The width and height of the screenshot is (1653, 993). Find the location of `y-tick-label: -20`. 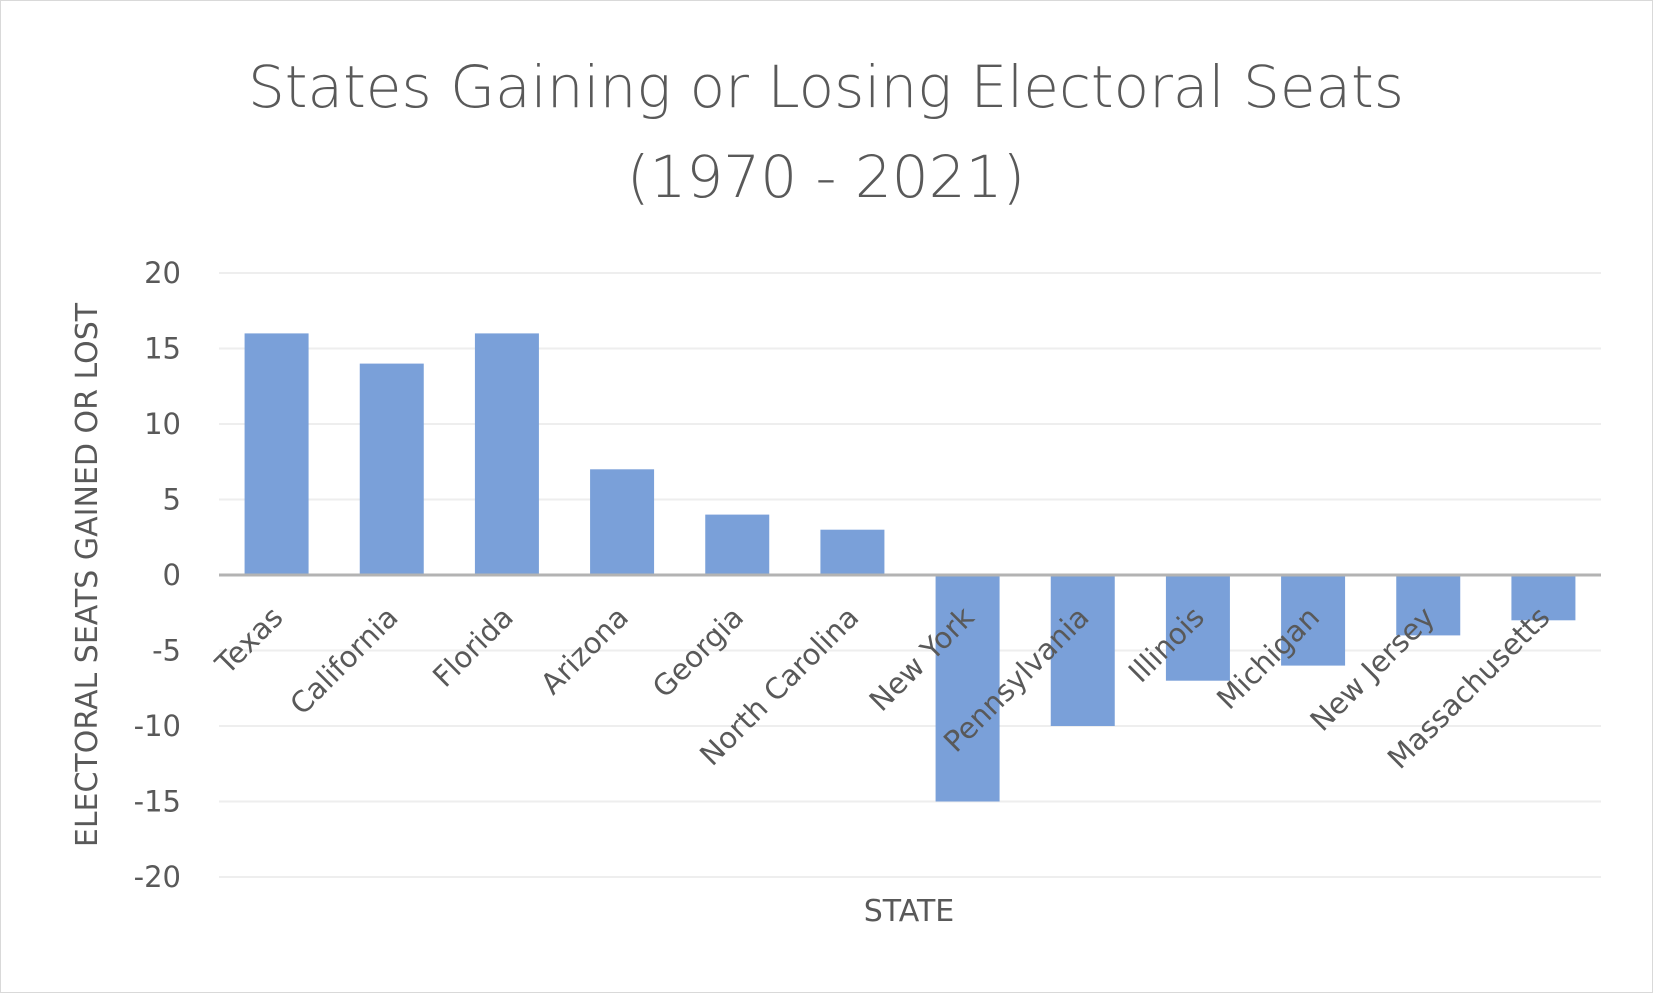

y-tick-label: -20 is located at coordinates (157, 877).